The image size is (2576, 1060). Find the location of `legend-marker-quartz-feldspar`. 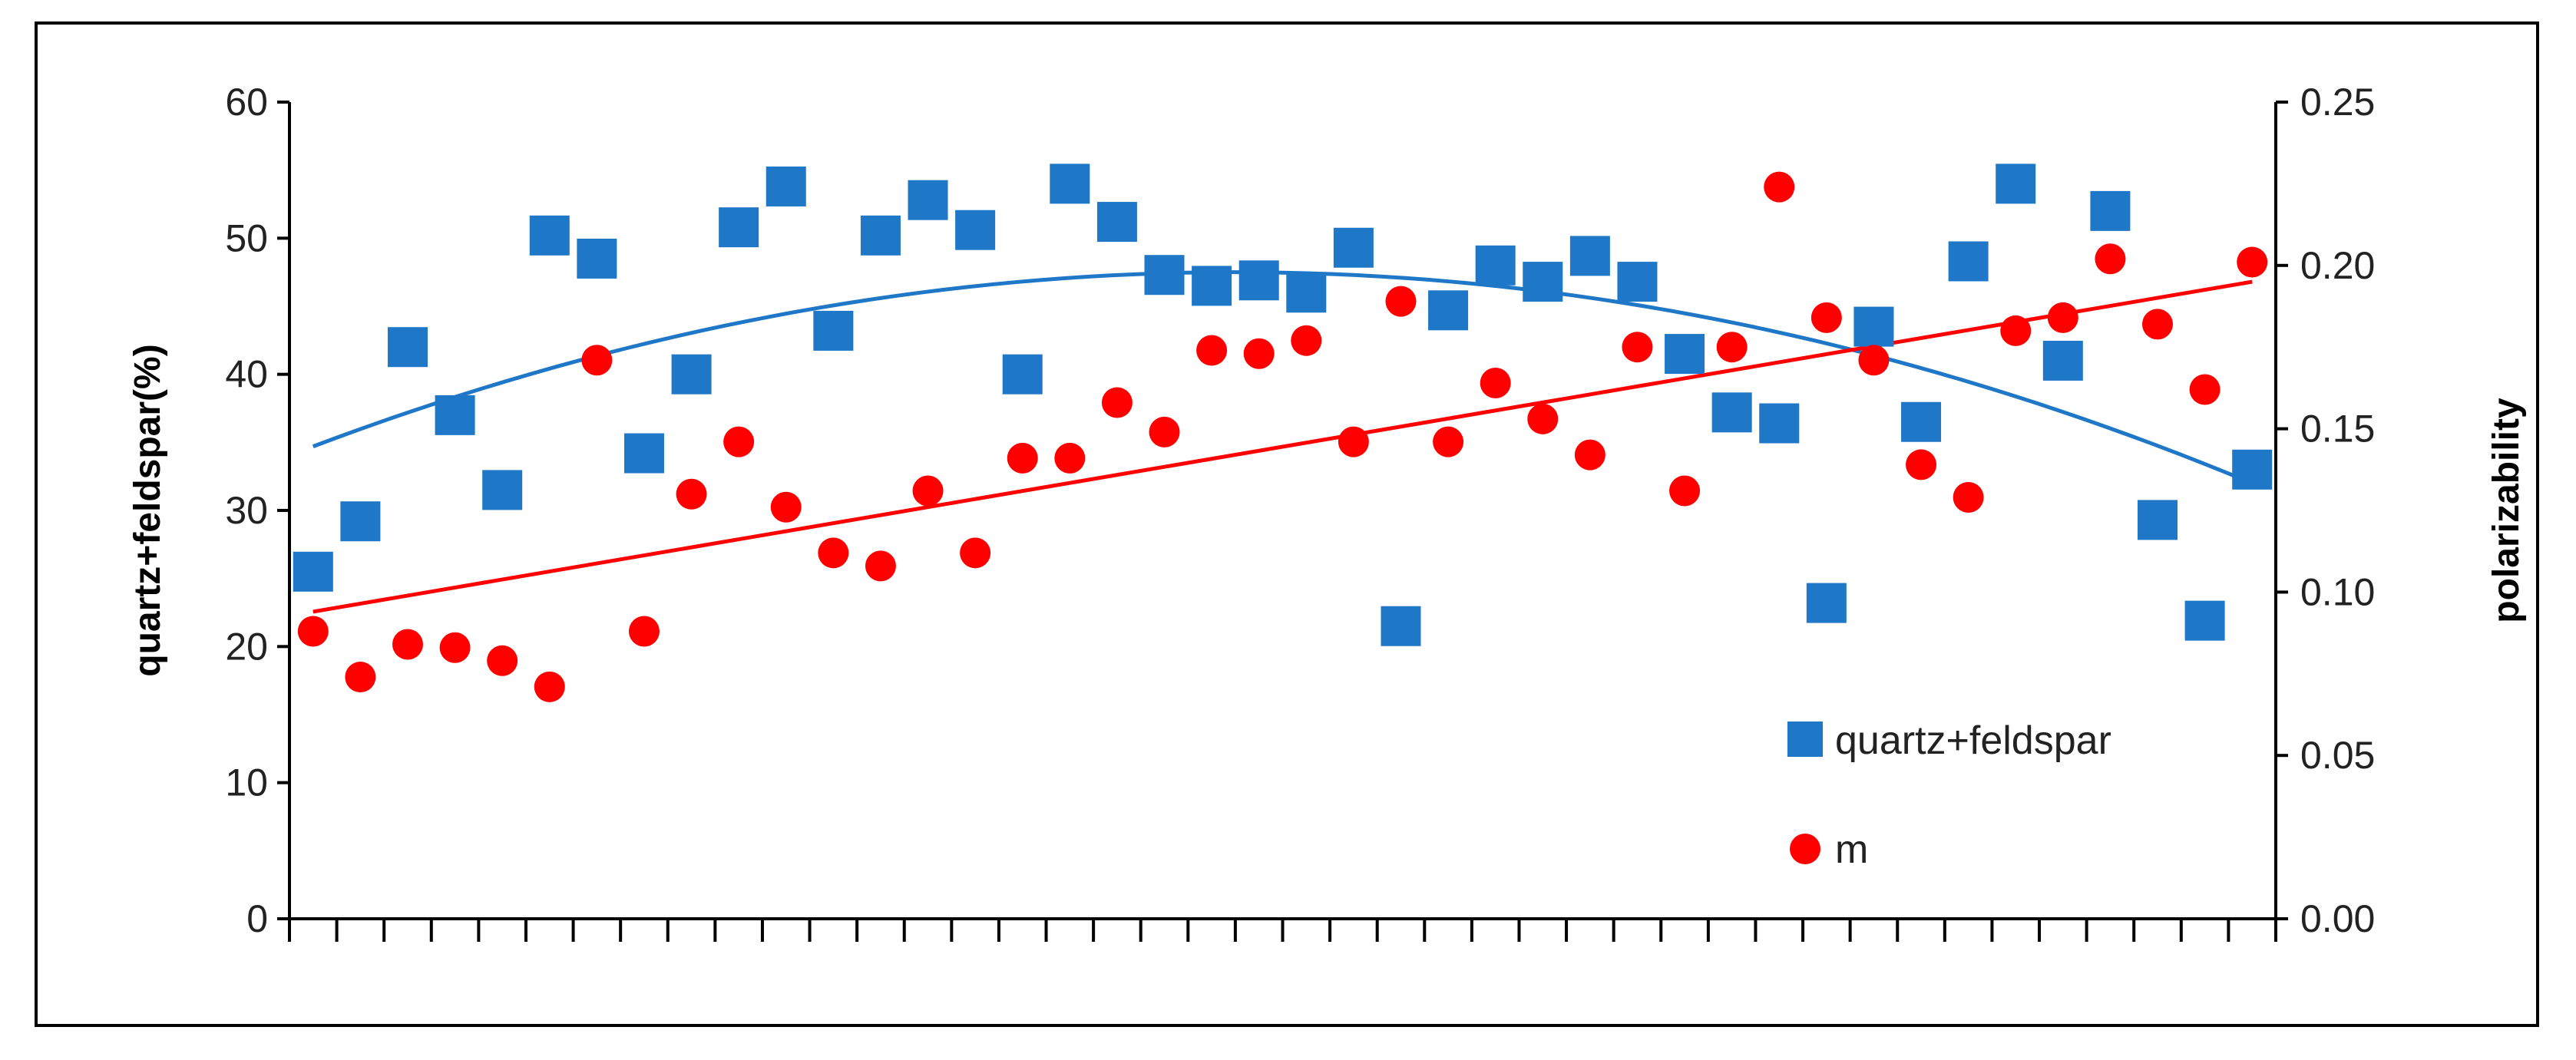

legend-marker-quartz-feldspar is located at coordinates (1805, 739).